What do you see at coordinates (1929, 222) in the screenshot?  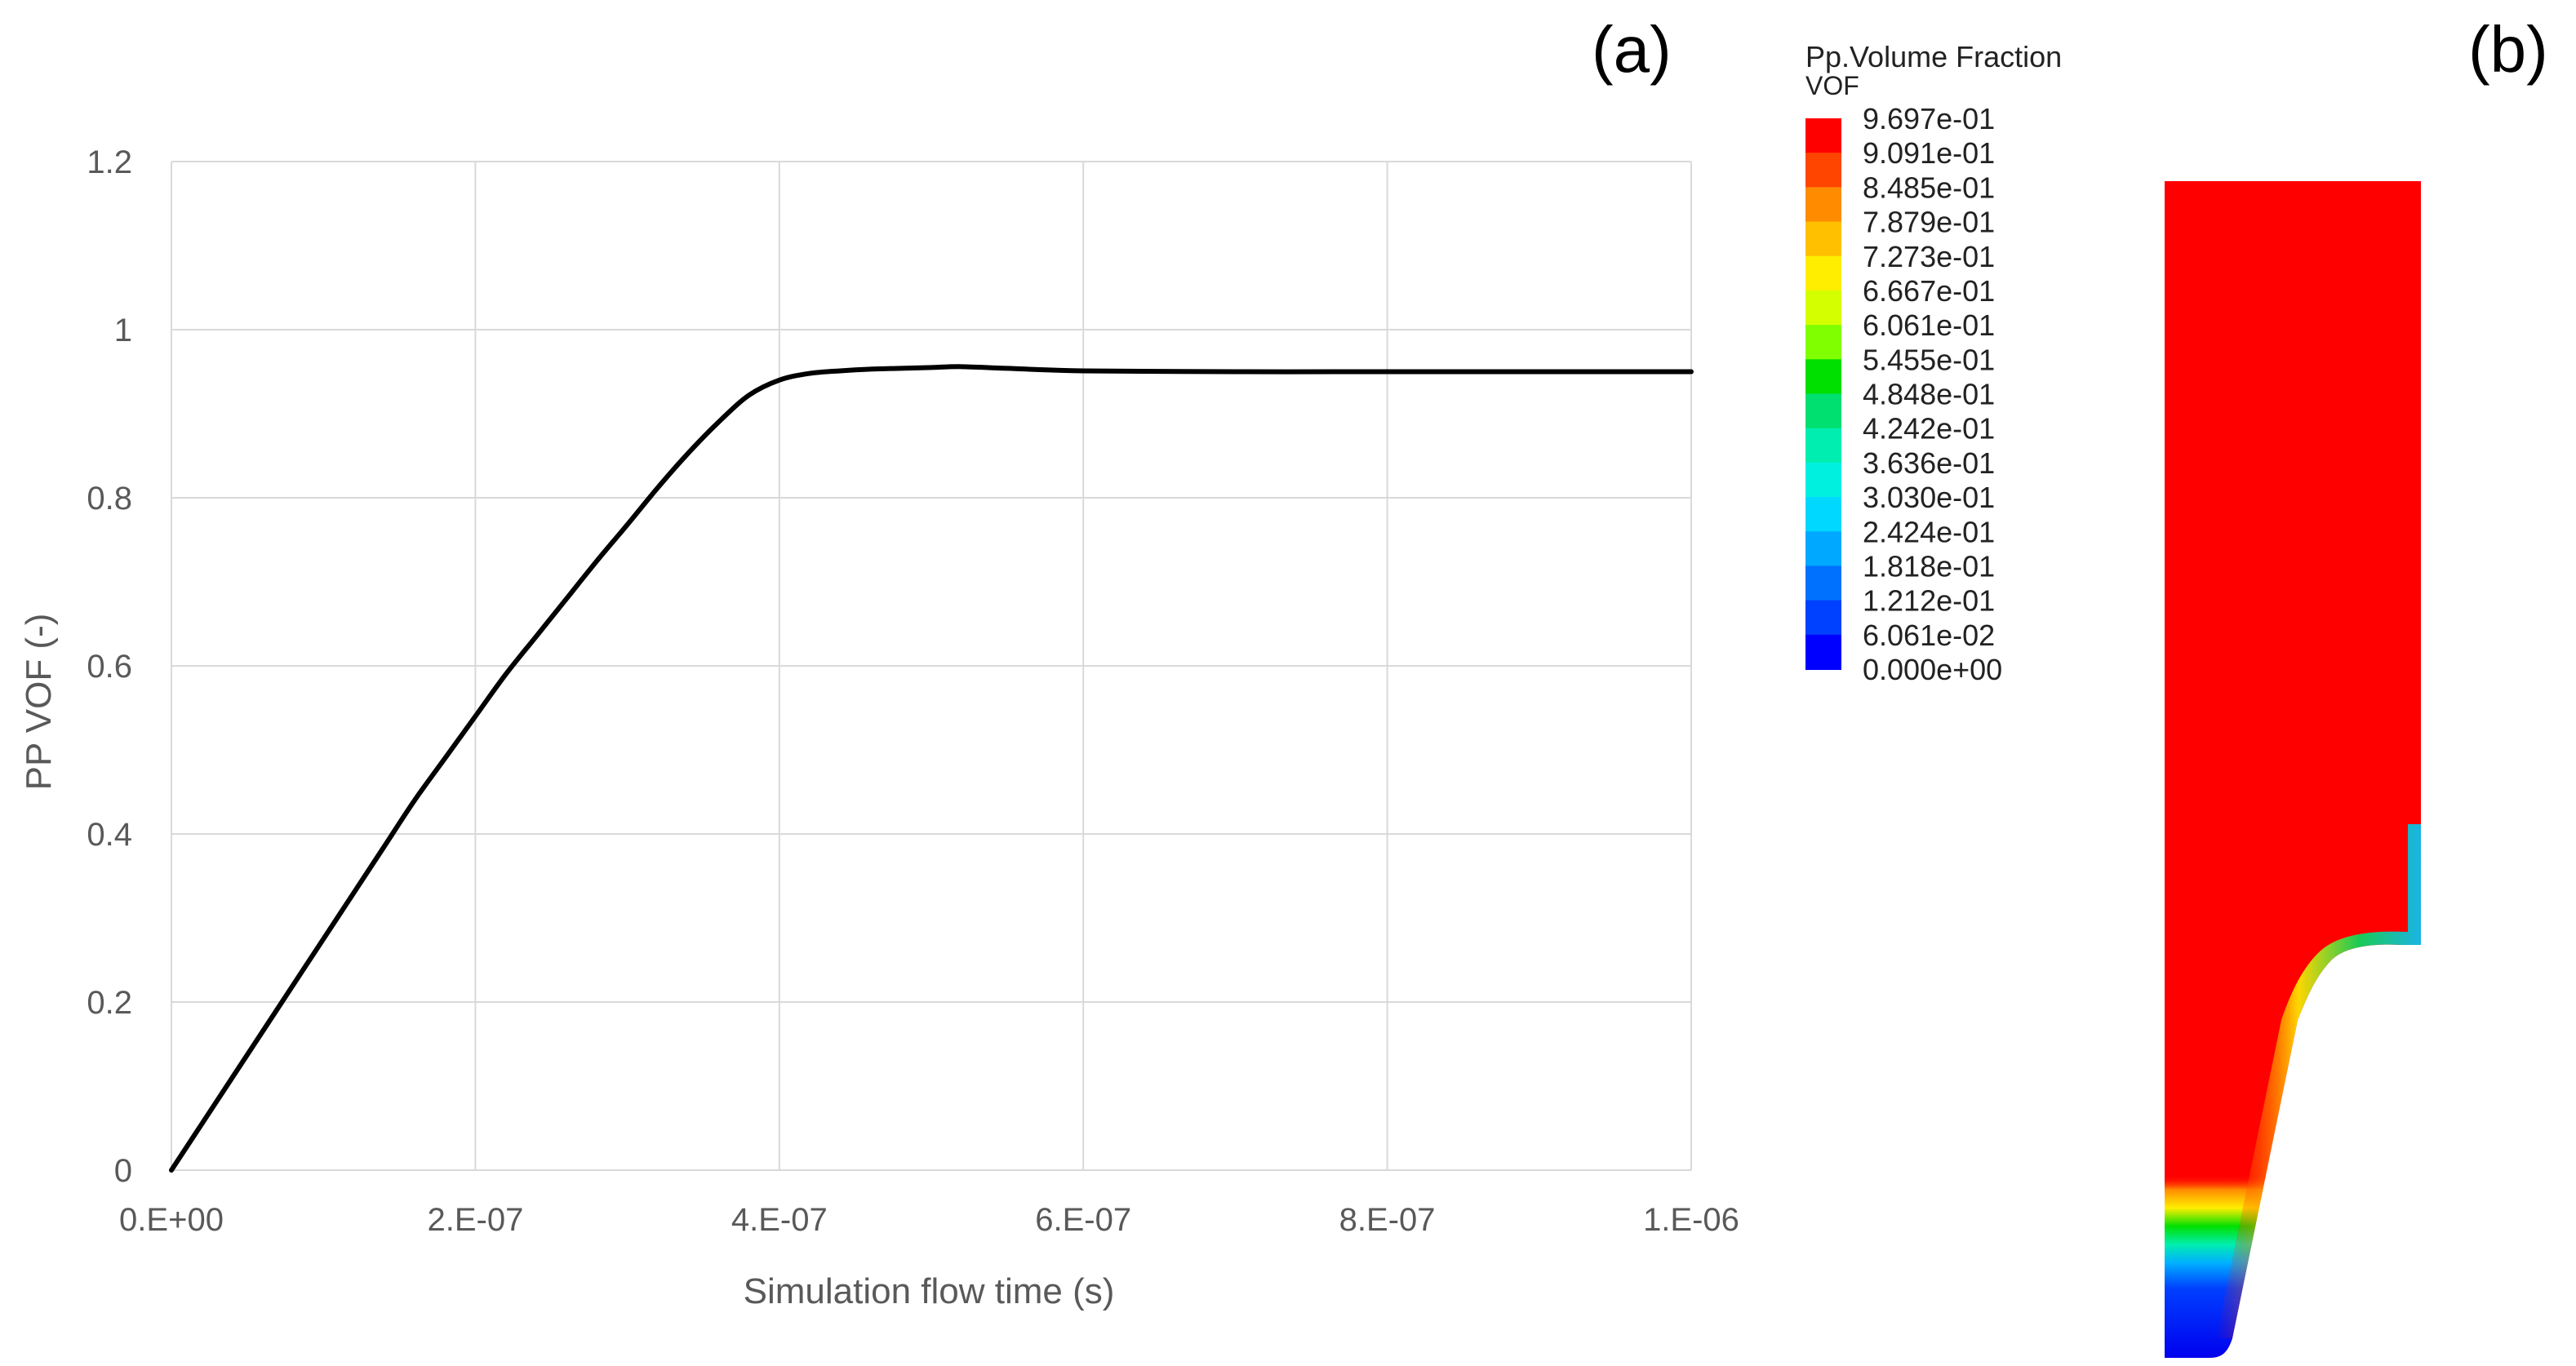 I see `legend-value: 7.879e-01` at bounding box center [1929, 222].